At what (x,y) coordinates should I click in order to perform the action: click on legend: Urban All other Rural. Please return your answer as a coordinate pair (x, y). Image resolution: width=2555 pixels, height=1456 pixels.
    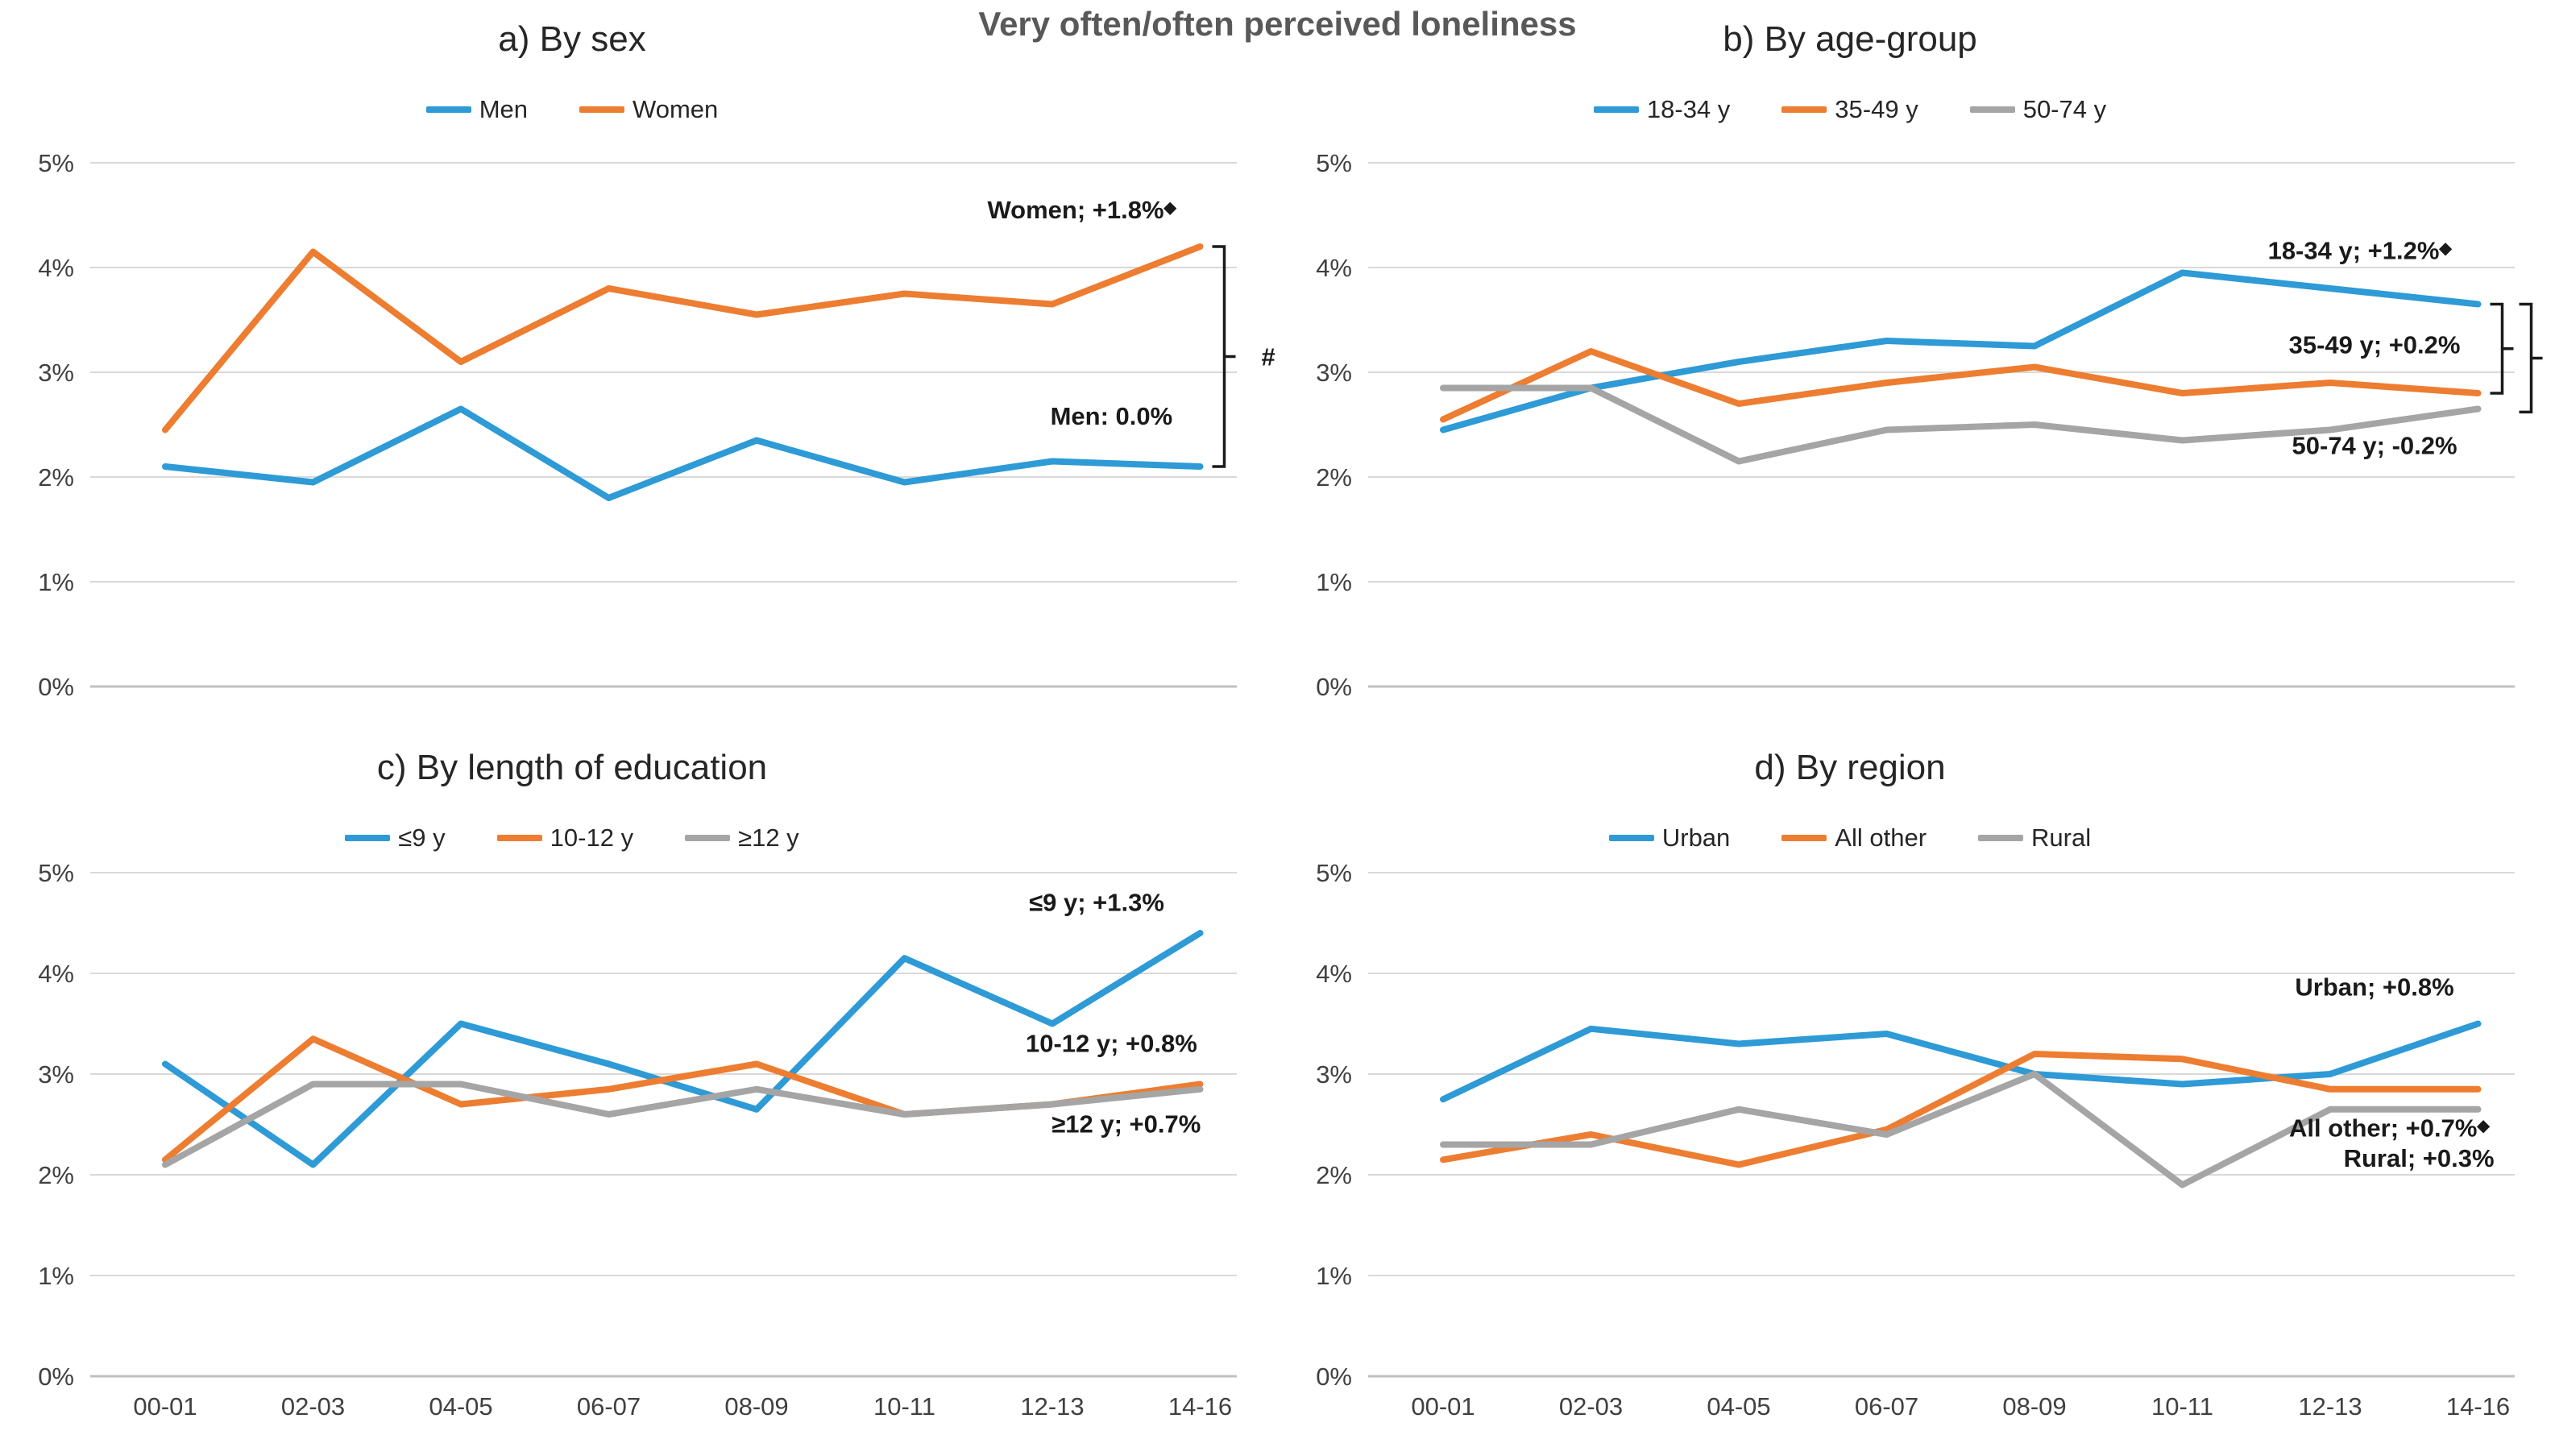
    Looking at the image, I should click on (1850, 838).